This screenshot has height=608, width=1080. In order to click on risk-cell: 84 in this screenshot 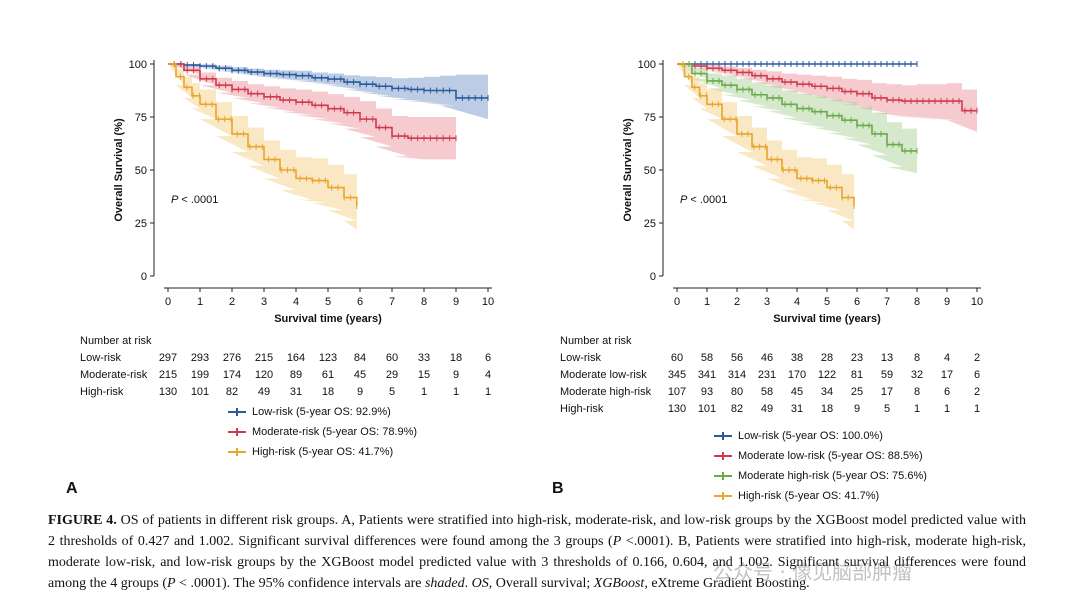, I will do `click(360, 358)`.